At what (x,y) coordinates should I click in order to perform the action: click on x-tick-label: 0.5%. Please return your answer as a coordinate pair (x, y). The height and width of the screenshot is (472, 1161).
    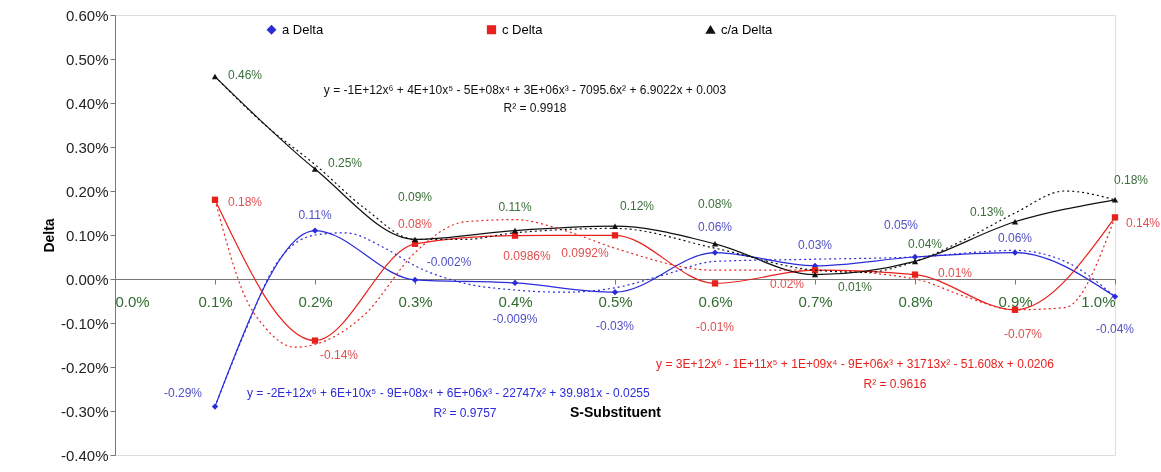
    Looking at the image, I should click on (615, 301).